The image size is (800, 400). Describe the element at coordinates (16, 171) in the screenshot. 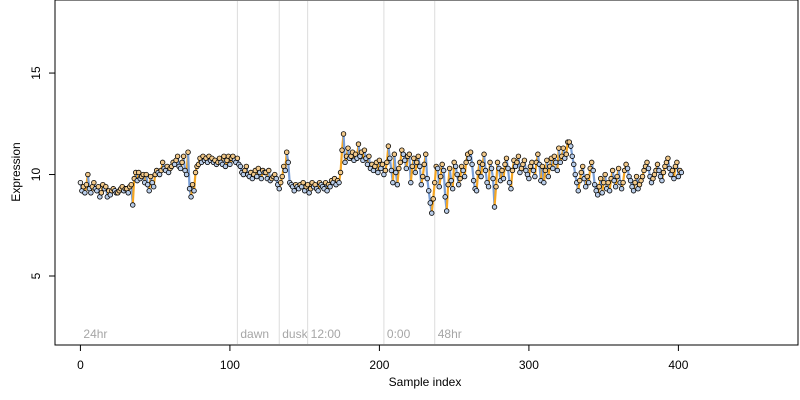

I see `y-axis-label: Expression` at that location.